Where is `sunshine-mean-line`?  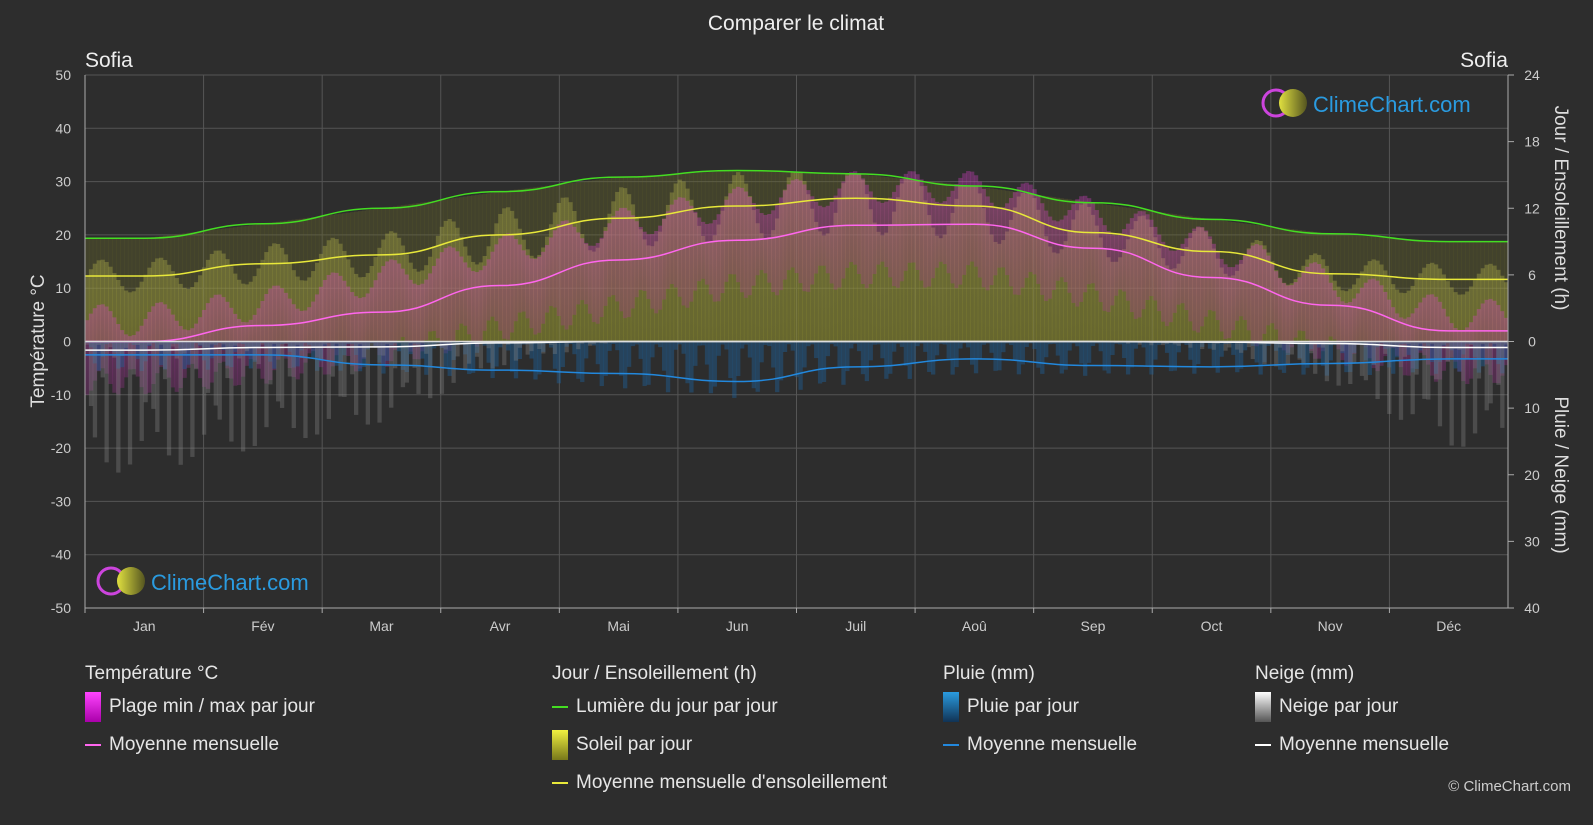 sunshine-mean-line is located at coordinates (796, 239).